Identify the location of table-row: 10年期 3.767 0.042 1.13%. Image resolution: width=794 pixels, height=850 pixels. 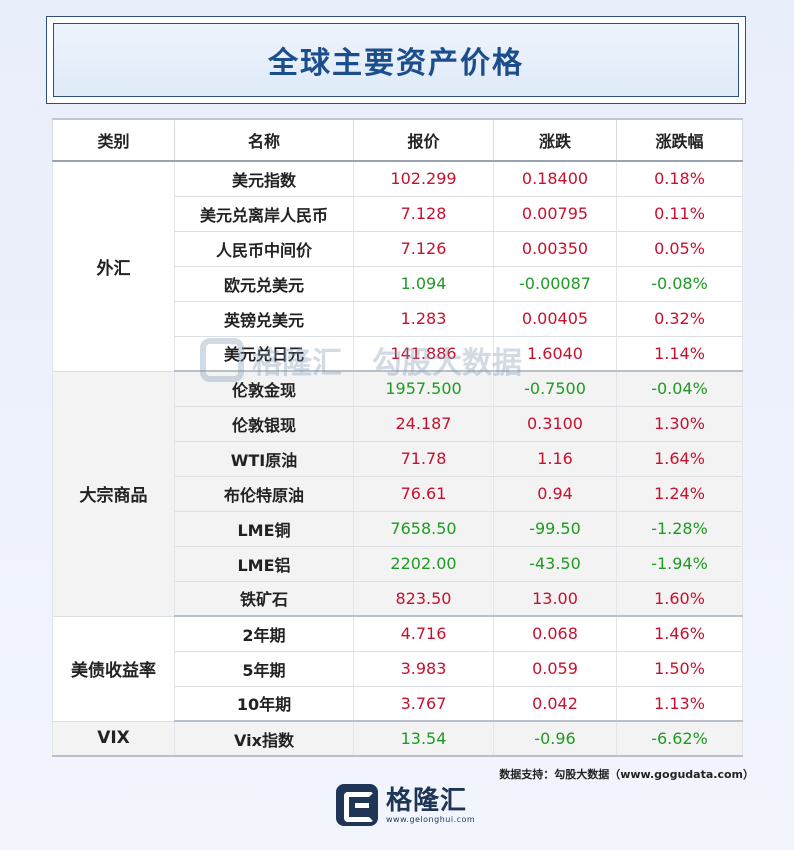
(398, 704).